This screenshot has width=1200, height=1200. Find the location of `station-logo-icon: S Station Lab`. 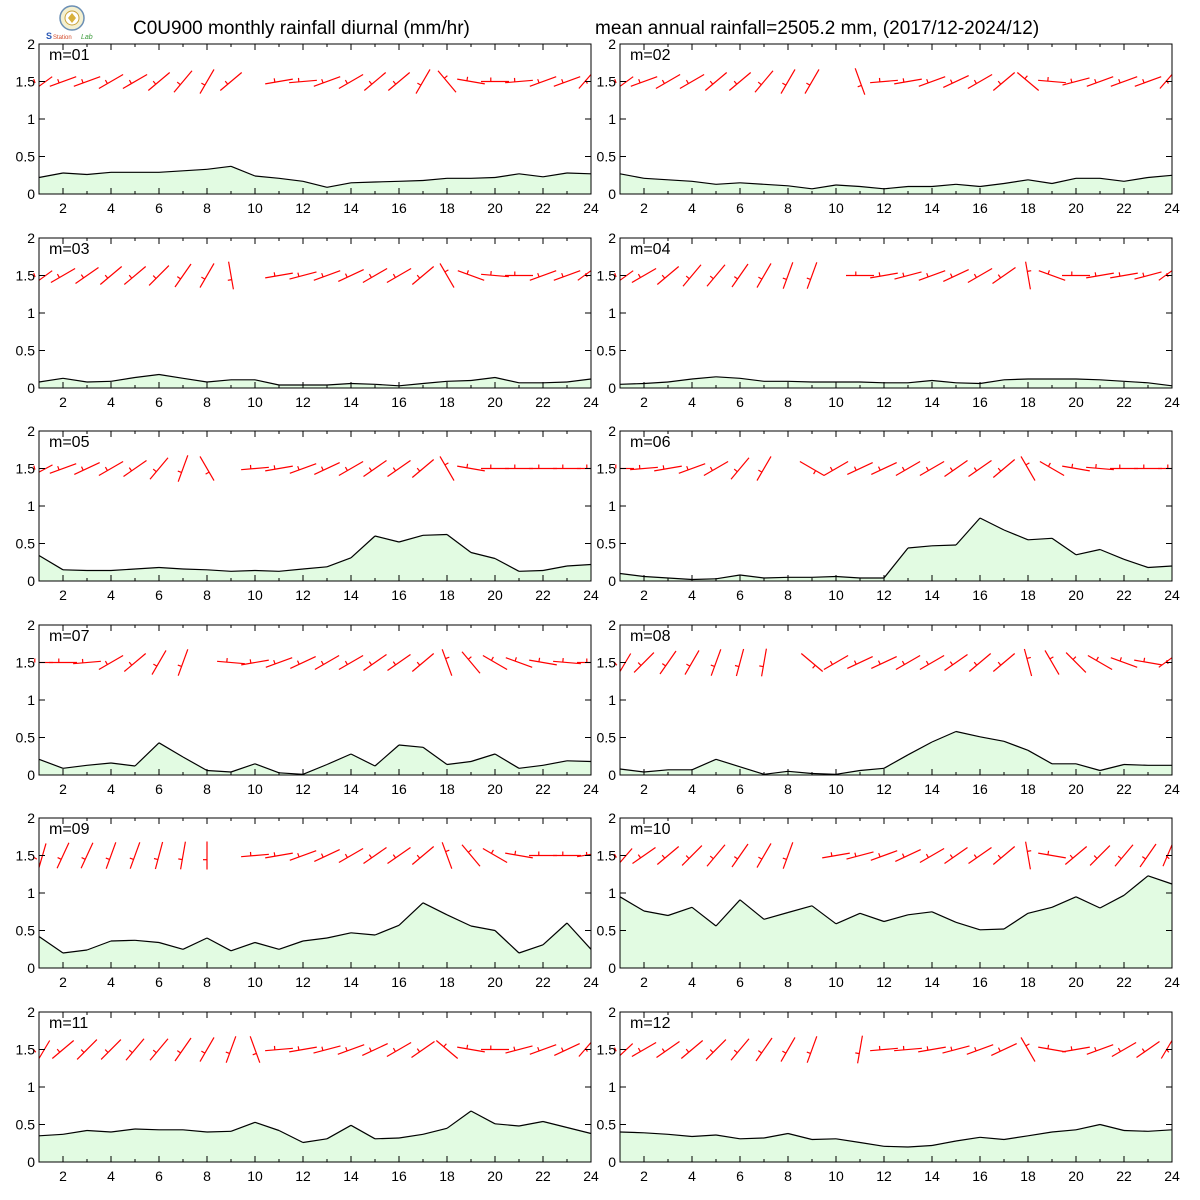

station-logo-icon: S Station Lab is located at coordinates (69, 23).